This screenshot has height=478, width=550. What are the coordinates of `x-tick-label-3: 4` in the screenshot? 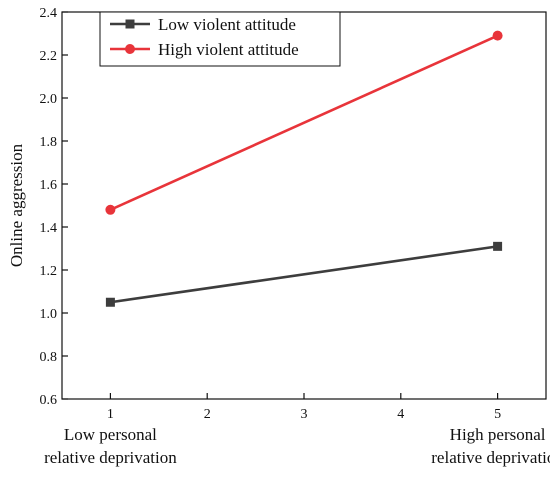 It's located at (400, 414).